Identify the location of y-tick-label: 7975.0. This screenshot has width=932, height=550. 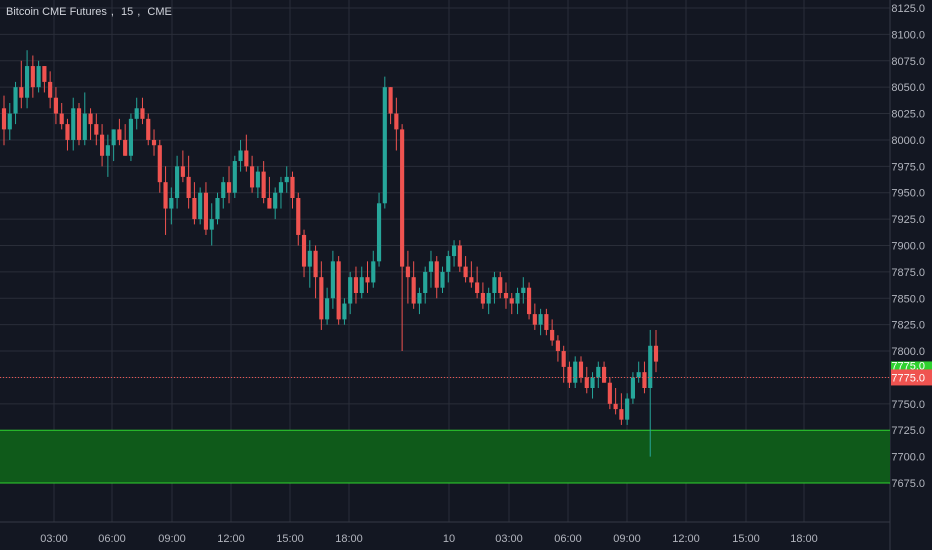
(908, 167).